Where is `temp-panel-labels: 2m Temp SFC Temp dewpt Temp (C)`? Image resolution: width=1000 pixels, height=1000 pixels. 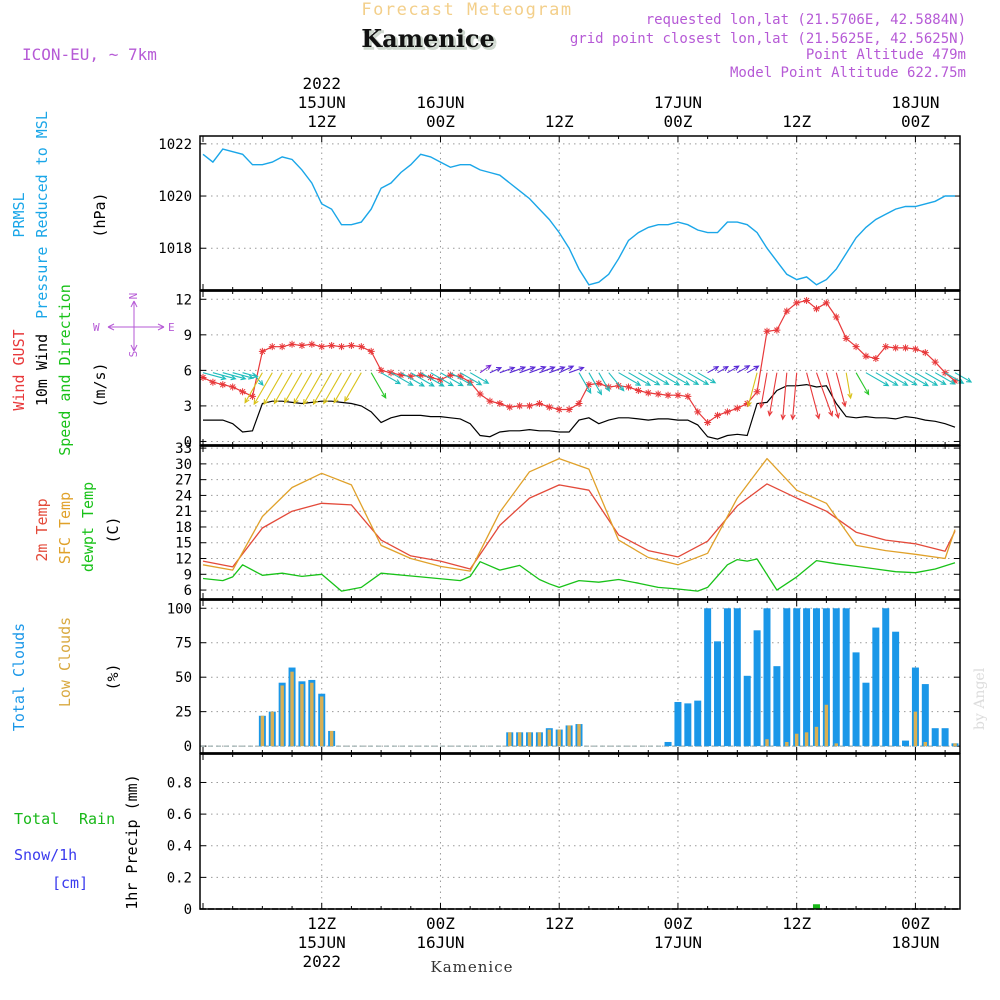
temp-panel-labels: 2m Temp SFC Temp dewpt Temp (C) is located at coordinates (77, 527).